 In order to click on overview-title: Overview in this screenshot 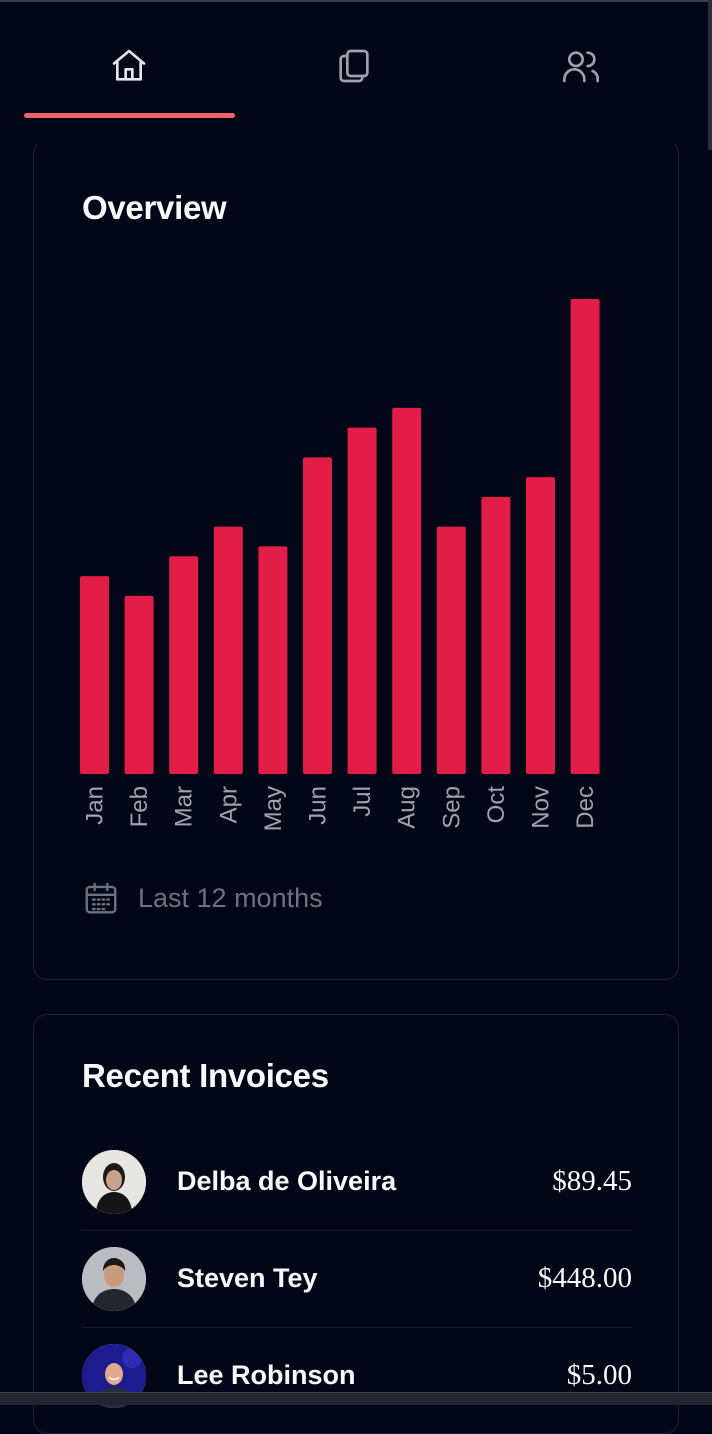, I will do `click(154, 207)`.